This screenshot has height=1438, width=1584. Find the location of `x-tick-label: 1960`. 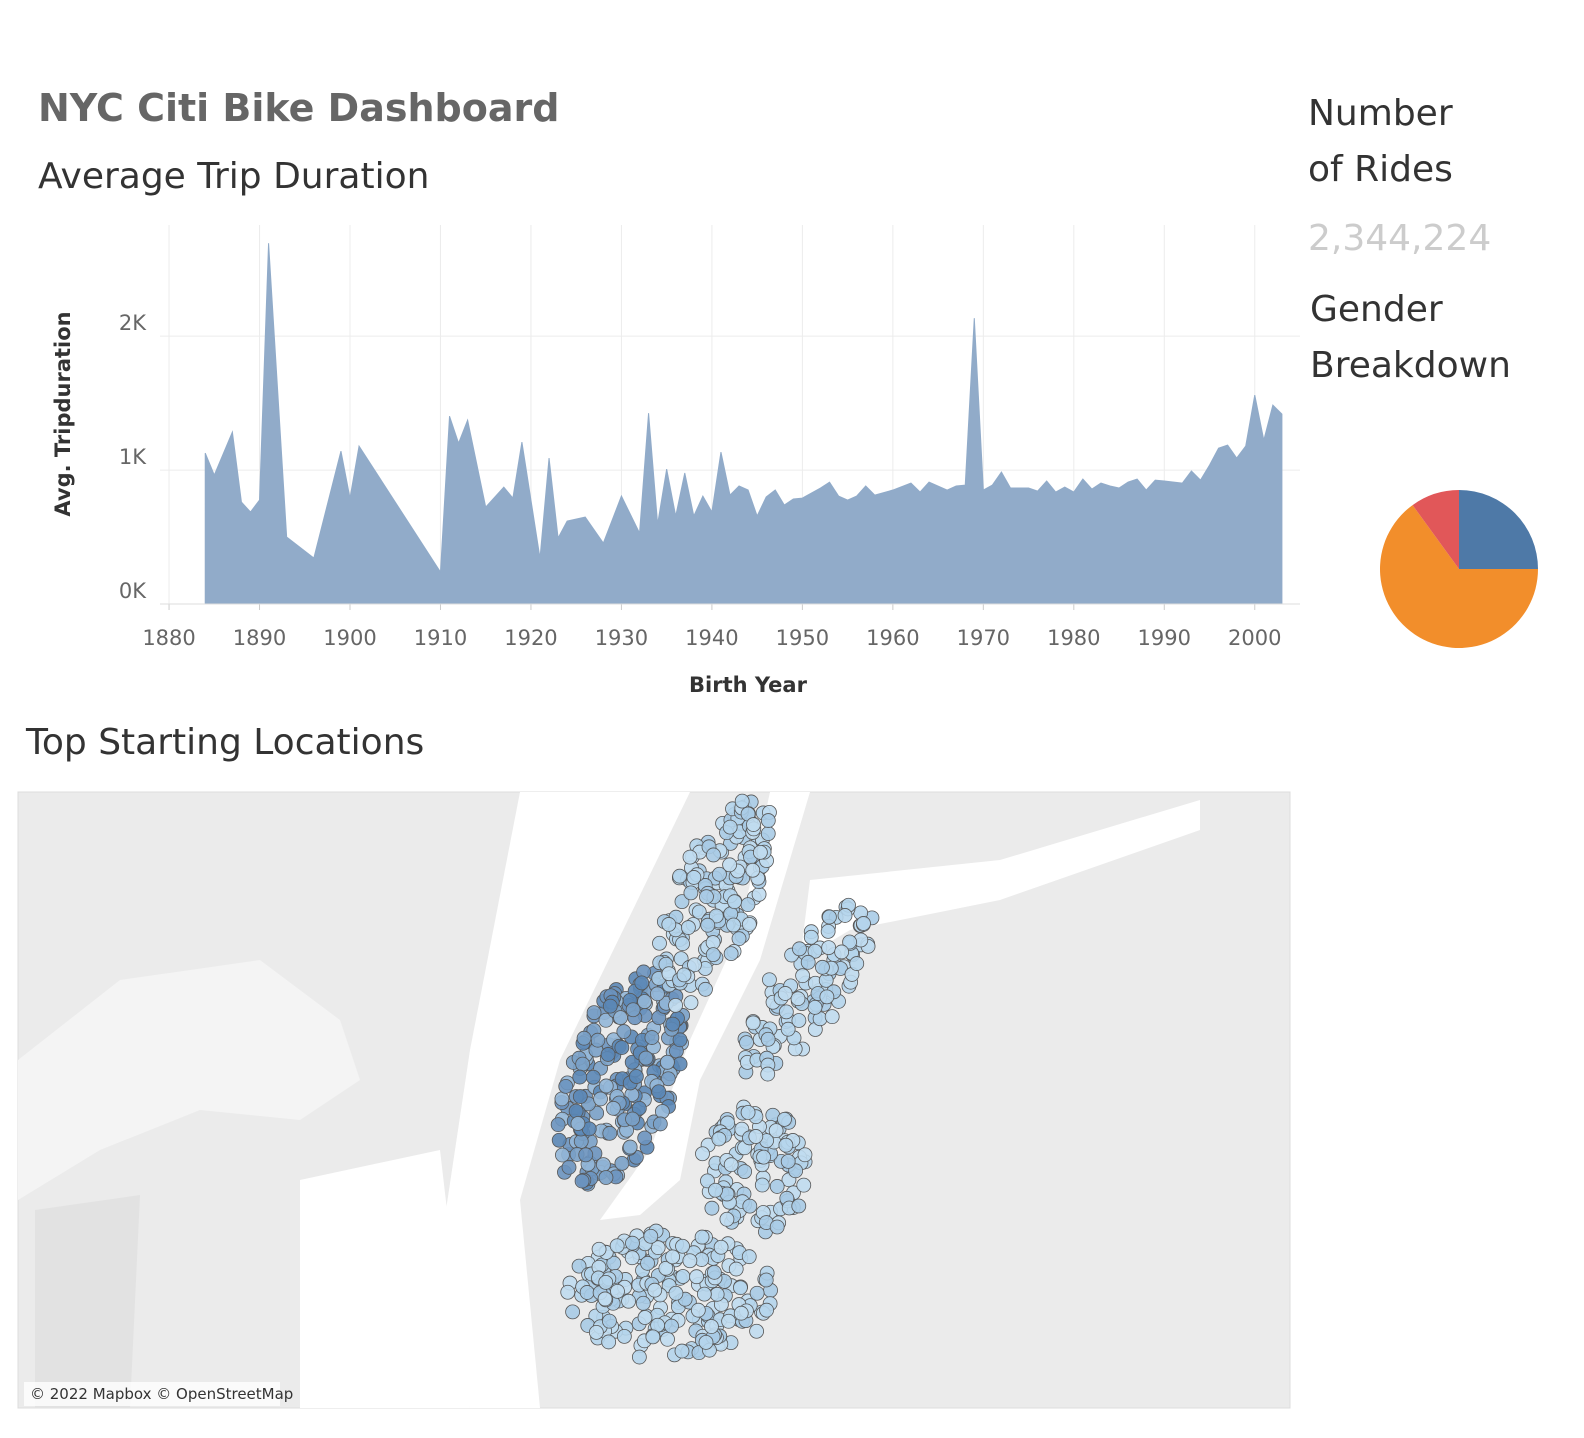

x-tick-label: 1960 is located at coordinates (892, 638).